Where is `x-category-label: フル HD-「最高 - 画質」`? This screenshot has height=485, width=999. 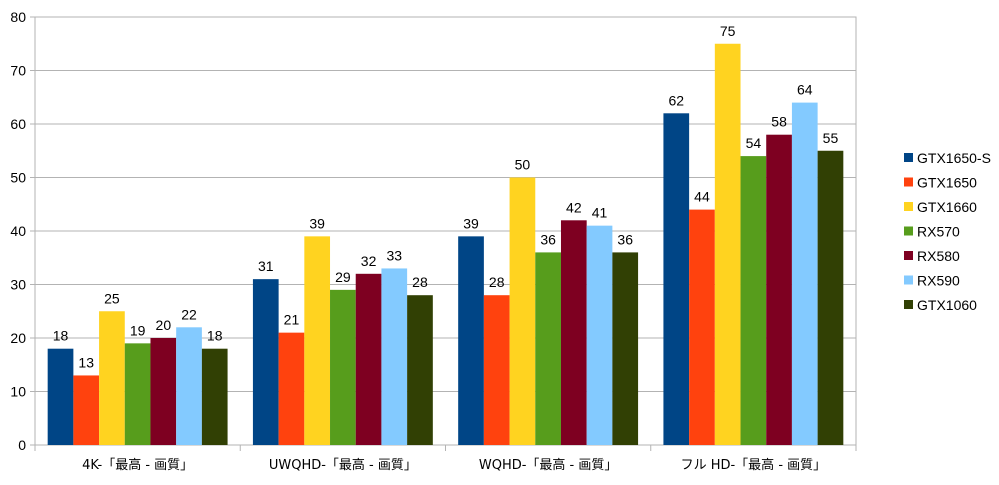 x-category-label: フル HD-「最高 - 画質」 is located at coordinates (754, 465).